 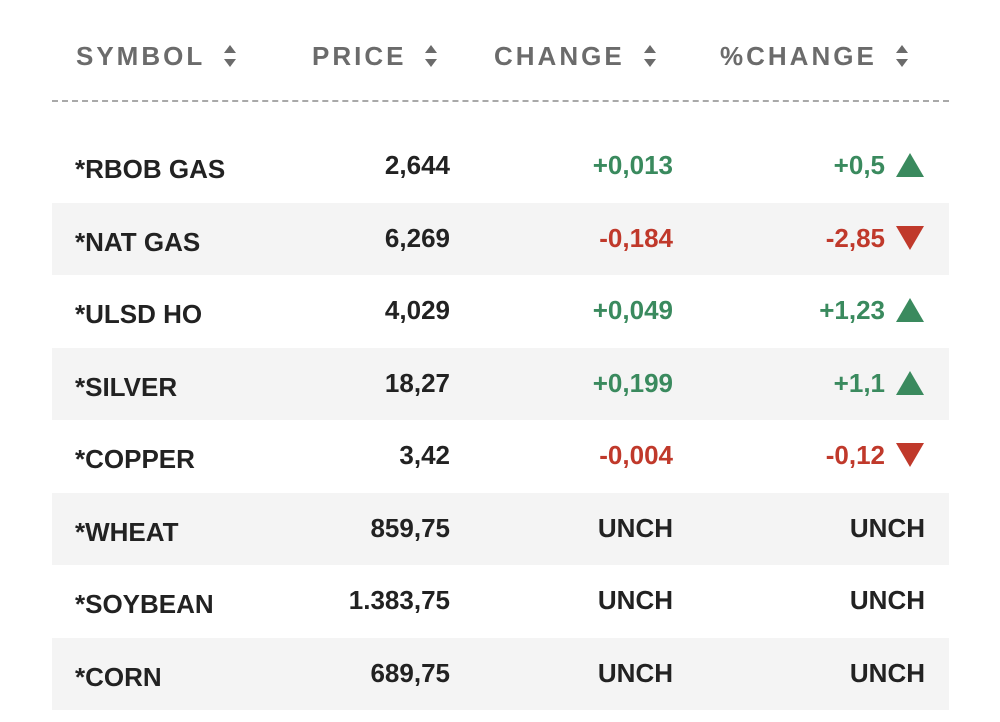 I want to click on column-header-change: CHANGE, so click(x=575, y=56).